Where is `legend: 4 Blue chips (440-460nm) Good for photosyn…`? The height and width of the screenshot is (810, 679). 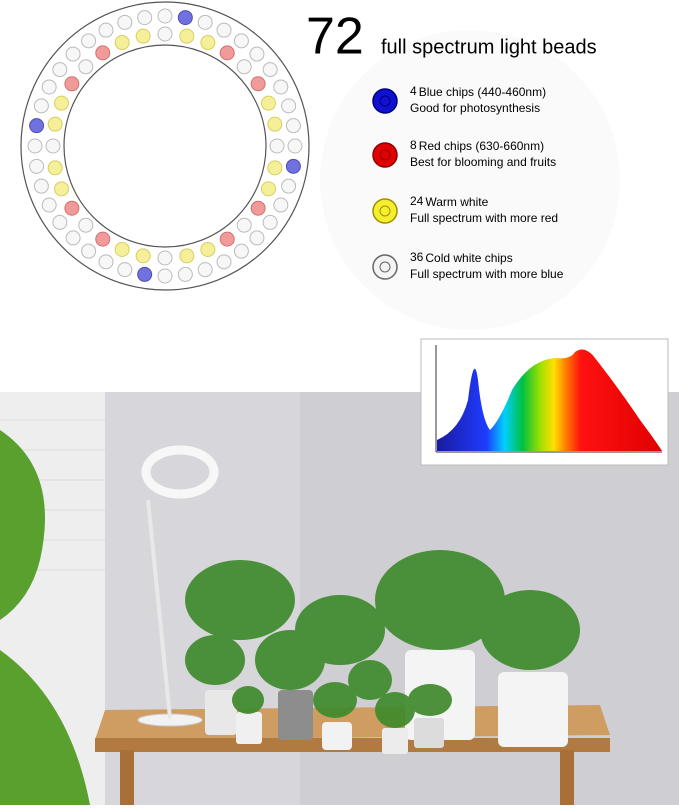
legend: 4 Blue chips (440-460nm) Good for photosyn… is located at coordinates (468, 182).